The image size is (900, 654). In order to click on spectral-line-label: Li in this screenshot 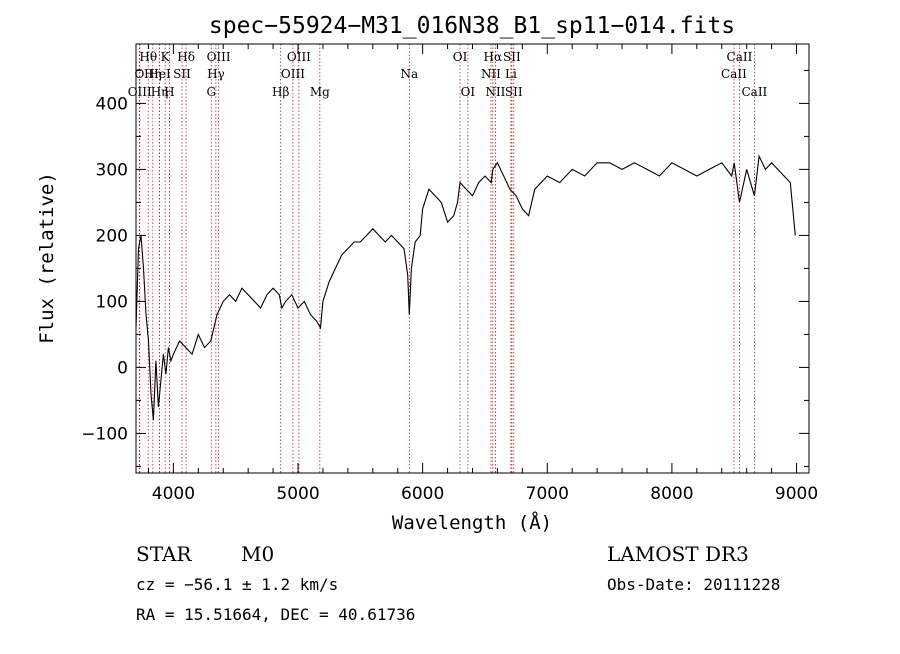, I will do `click(511, 74)`.